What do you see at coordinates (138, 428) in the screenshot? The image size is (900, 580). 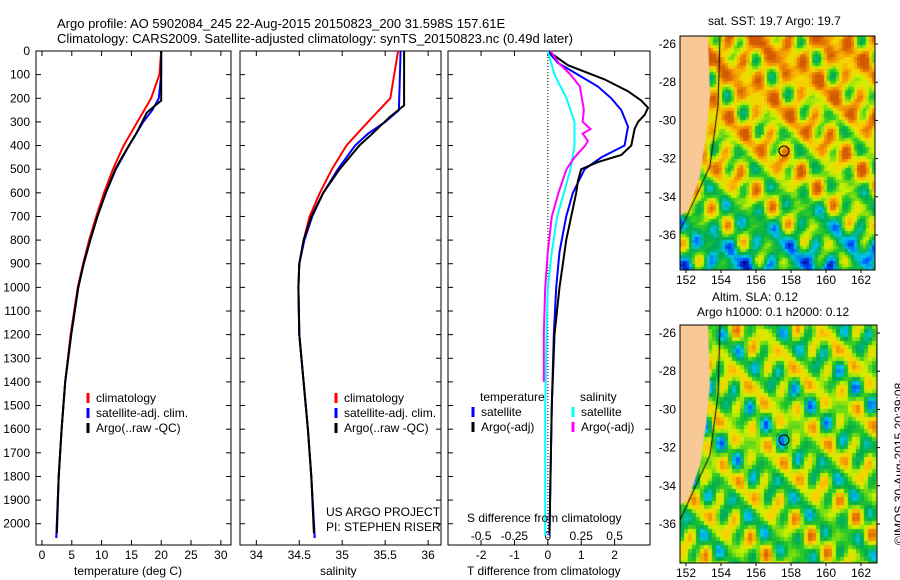 I see `legend-argo: Argo(..raw -QC)` at bounding box center [138, 428].